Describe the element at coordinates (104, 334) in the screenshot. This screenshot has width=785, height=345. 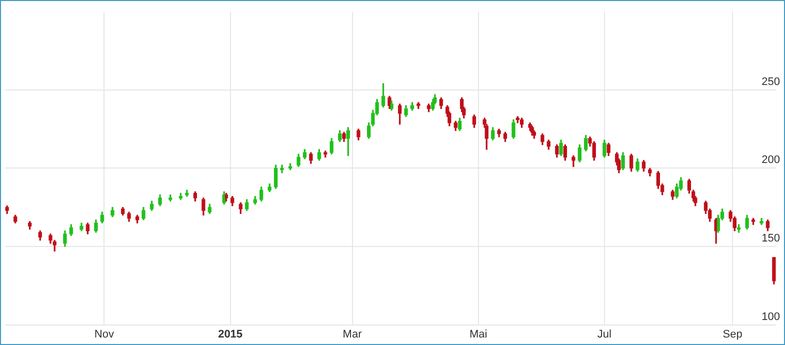
I see `x-tick-label: Nov` at that location.